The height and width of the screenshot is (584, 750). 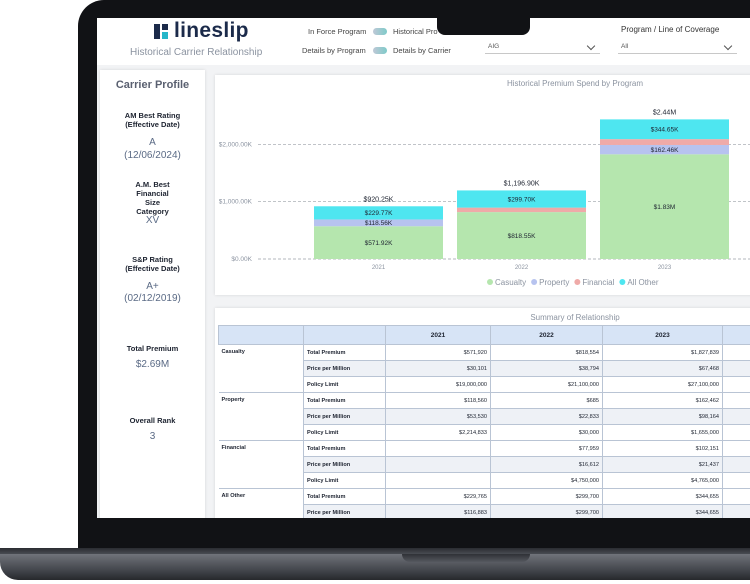 I want to click on table-cell: $98,164, so click(x=662, y=416).